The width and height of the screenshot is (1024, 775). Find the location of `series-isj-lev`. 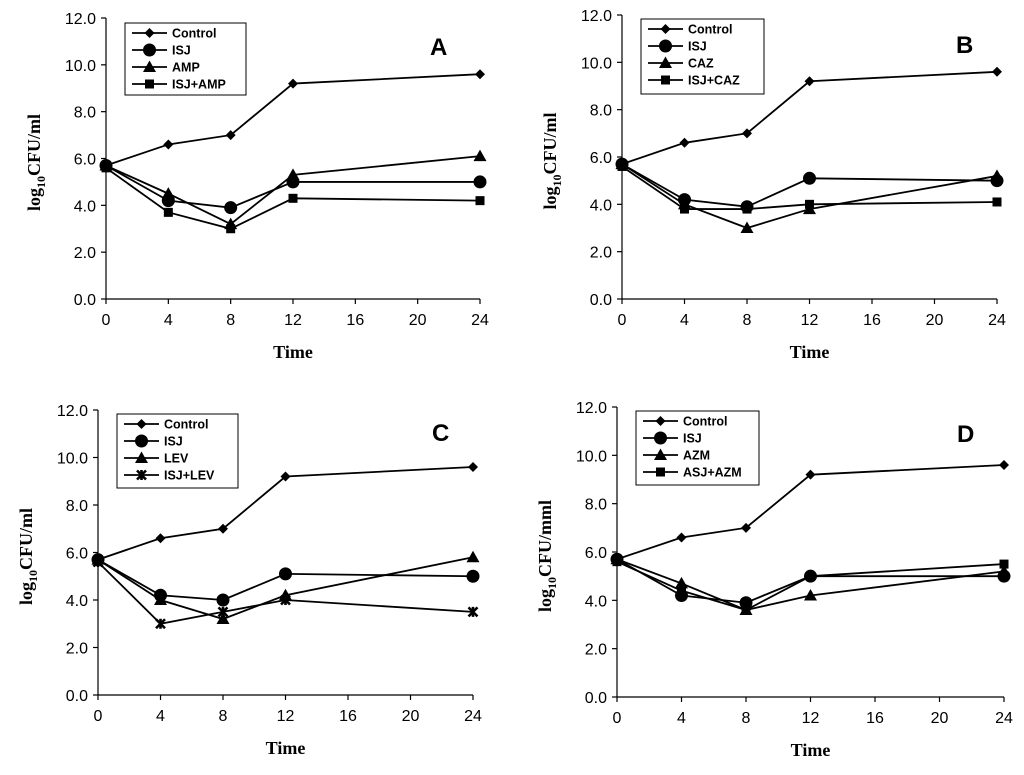

series-isj-lev is located at coordinates (285, 593).